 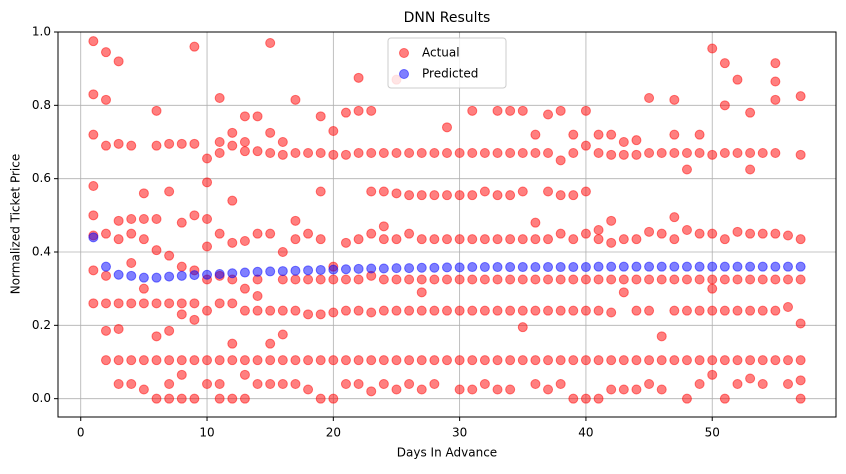 I want to click on x-tick-label: 0, so click(x=81, y=433).